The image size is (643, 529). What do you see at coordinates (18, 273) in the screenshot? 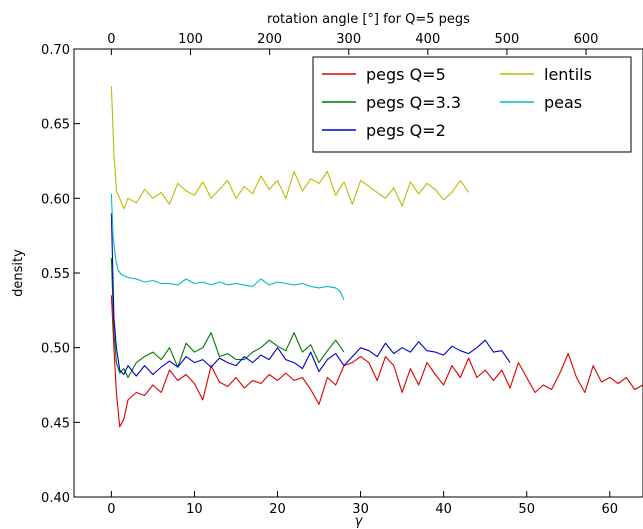
I see `y-axis-label: density` at bounding box center [18, 273].